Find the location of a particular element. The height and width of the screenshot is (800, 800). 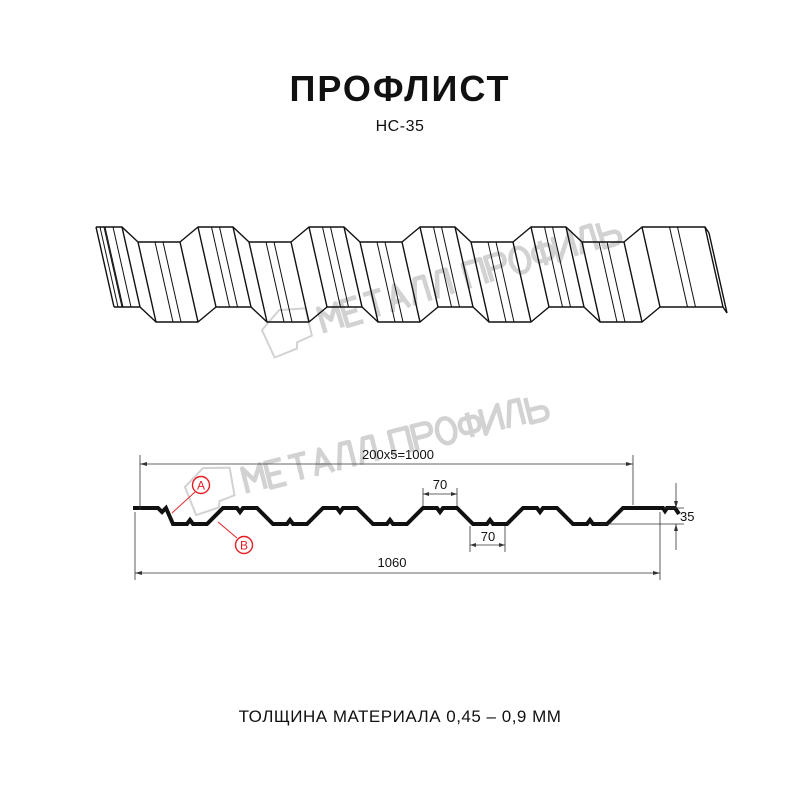

watermark-logo-top is located at coordinates (441, 290).